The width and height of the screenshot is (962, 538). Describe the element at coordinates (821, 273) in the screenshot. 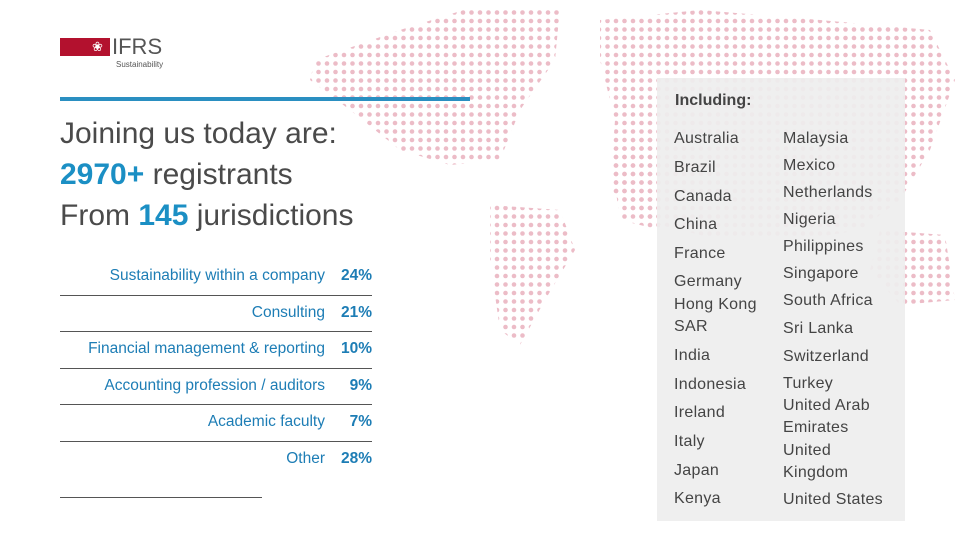

I see `list-item: Singapore` at that location.